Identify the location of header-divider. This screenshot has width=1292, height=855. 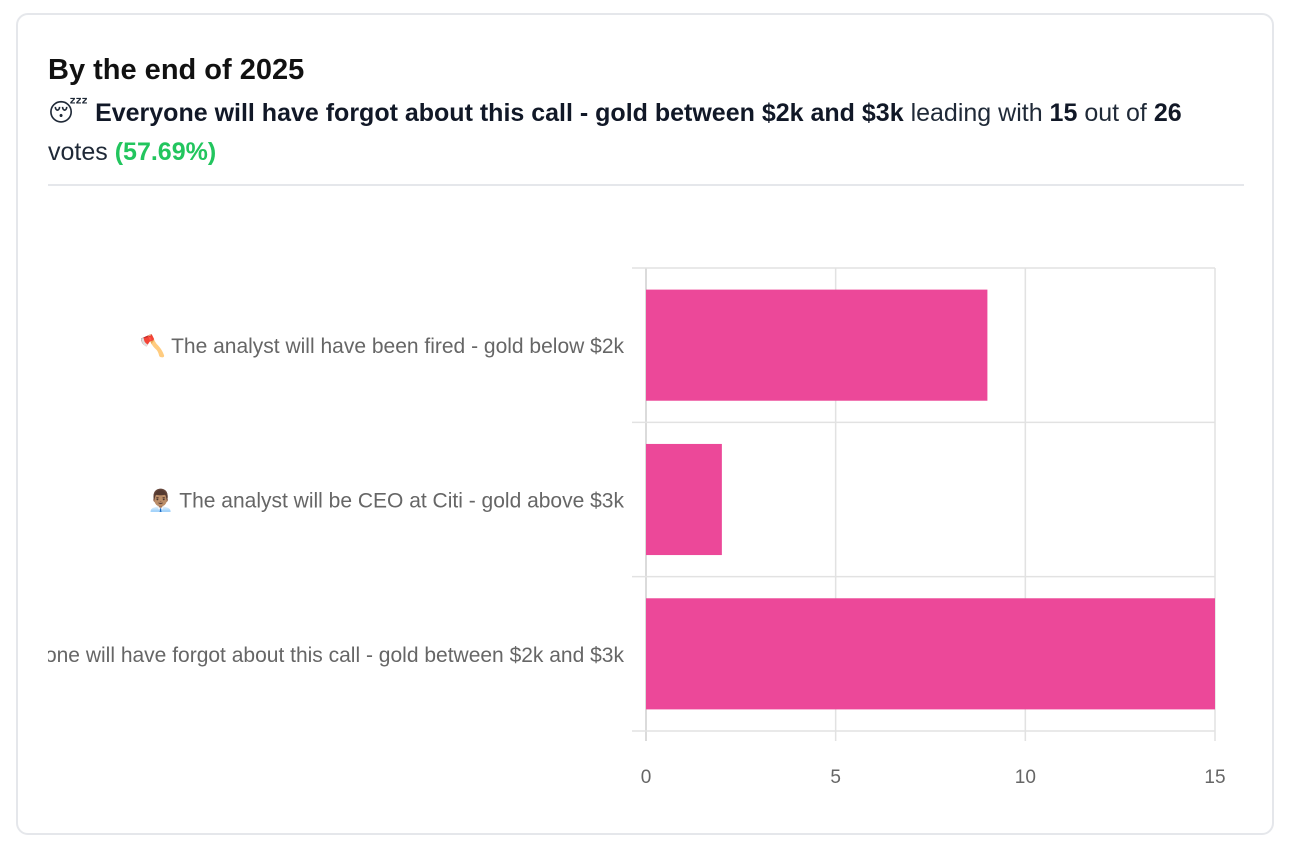
(646, 185).